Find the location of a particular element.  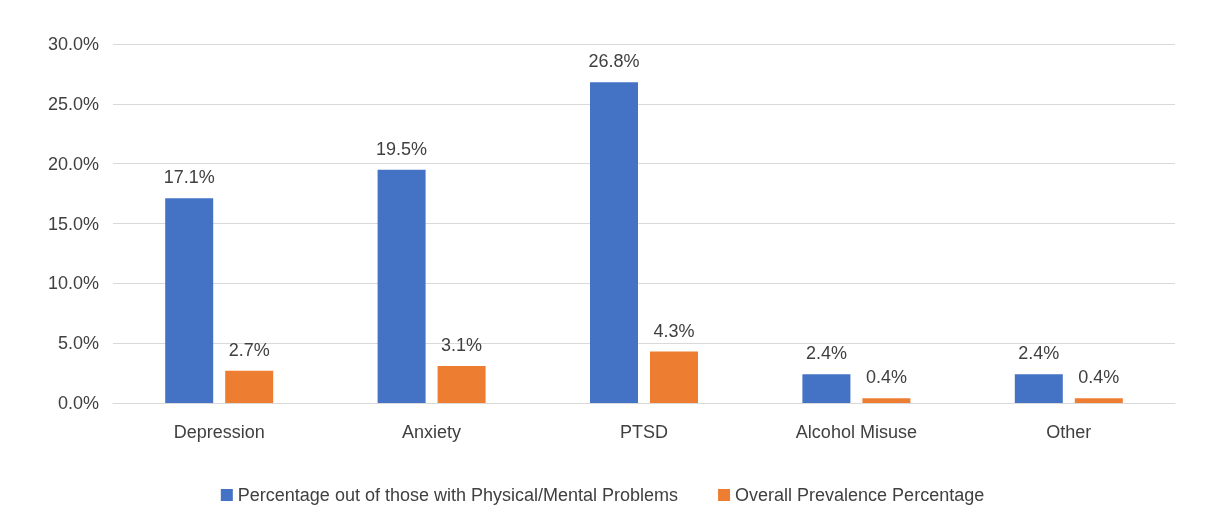

y-tick-label: 10.0% is located at coordinates (73, 283).